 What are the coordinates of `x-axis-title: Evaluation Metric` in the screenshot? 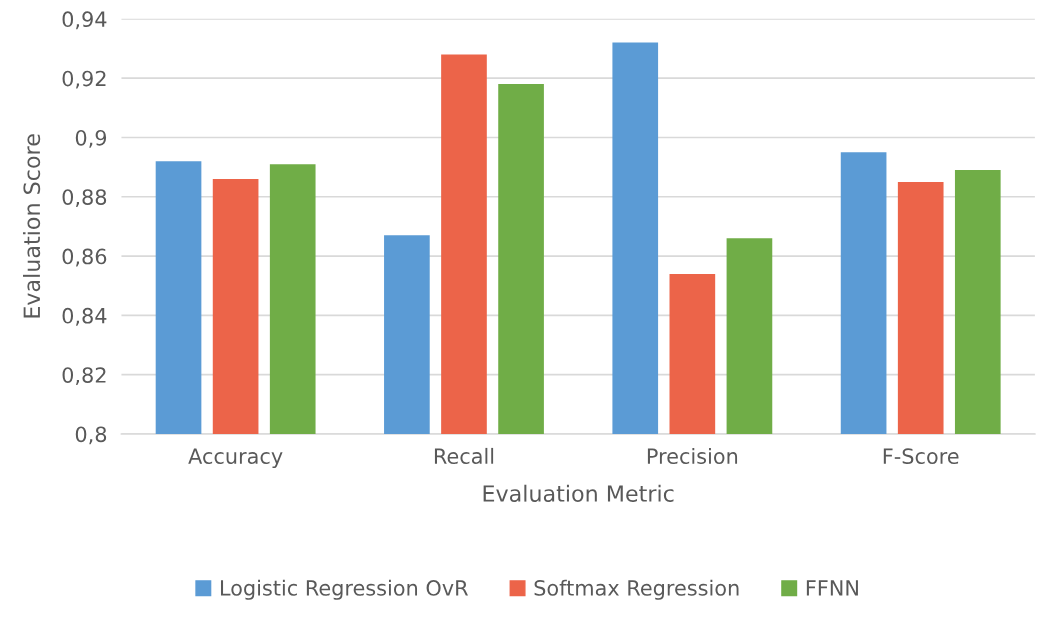 It's located at (578, 493).